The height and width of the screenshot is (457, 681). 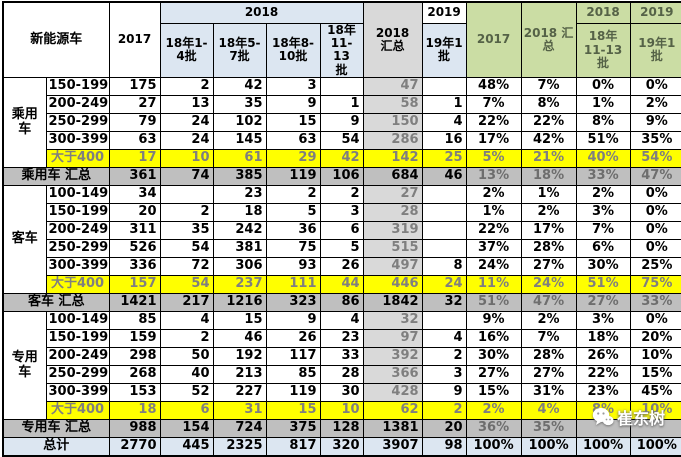 What do you see at coordinates (186, 159) in the screenshot?
I see `count-cell: 10` at bounding box center [186, 159].